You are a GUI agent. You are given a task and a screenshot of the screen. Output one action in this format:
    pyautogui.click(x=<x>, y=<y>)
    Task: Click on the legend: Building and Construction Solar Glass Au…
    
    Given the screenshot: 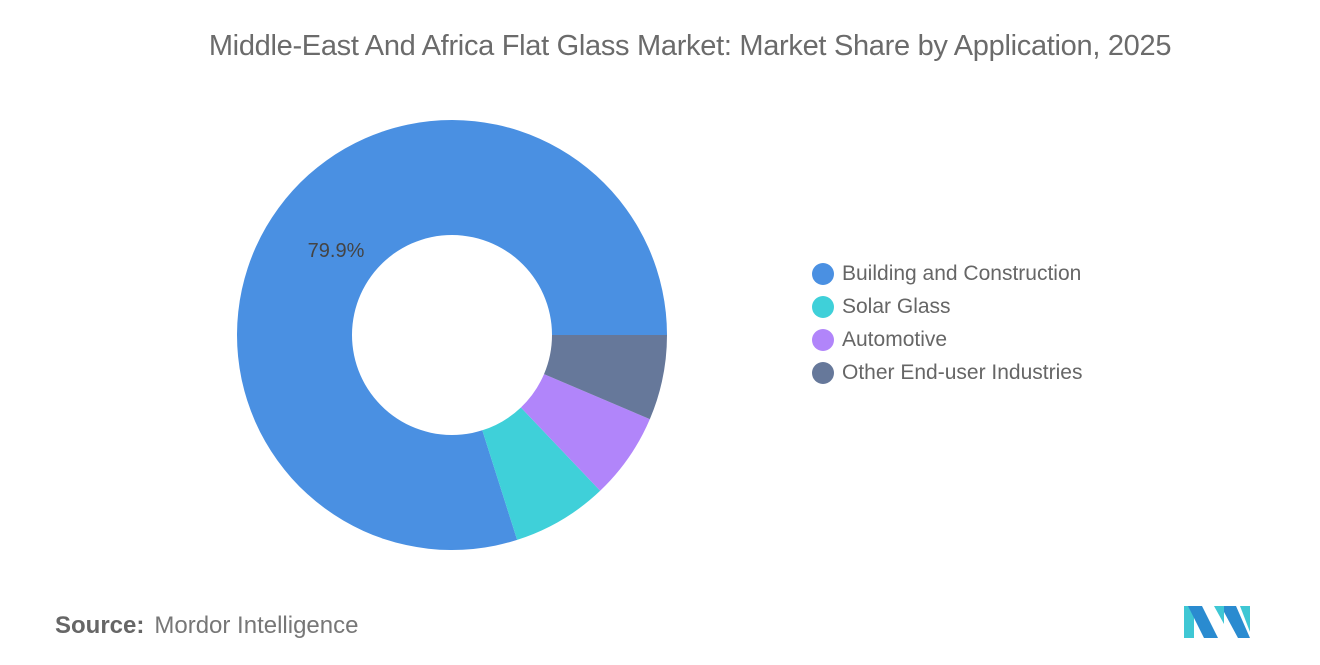 What is the action you would take?
    pyautogui.click(x=947, y=323)
    